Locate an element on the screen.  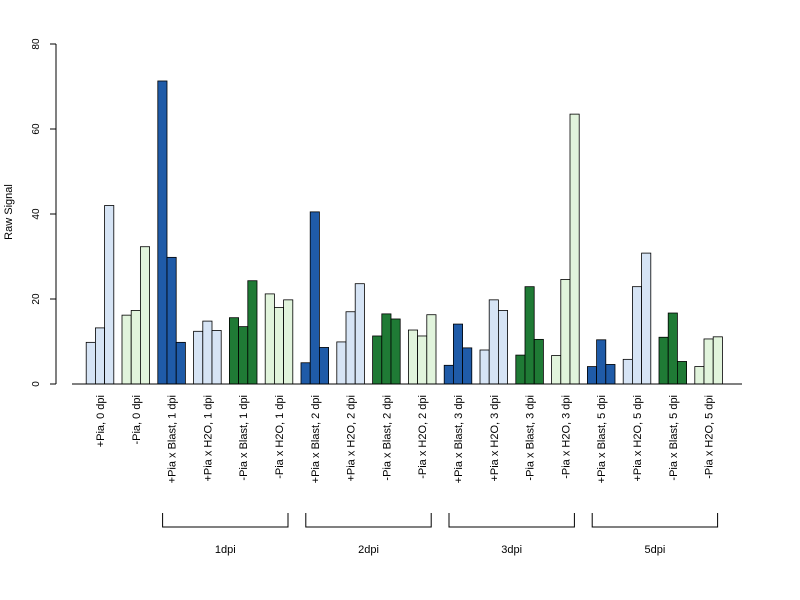
x-tick-label: -Pia x H2O, 5 dpi is located at coordinates (710, 437).